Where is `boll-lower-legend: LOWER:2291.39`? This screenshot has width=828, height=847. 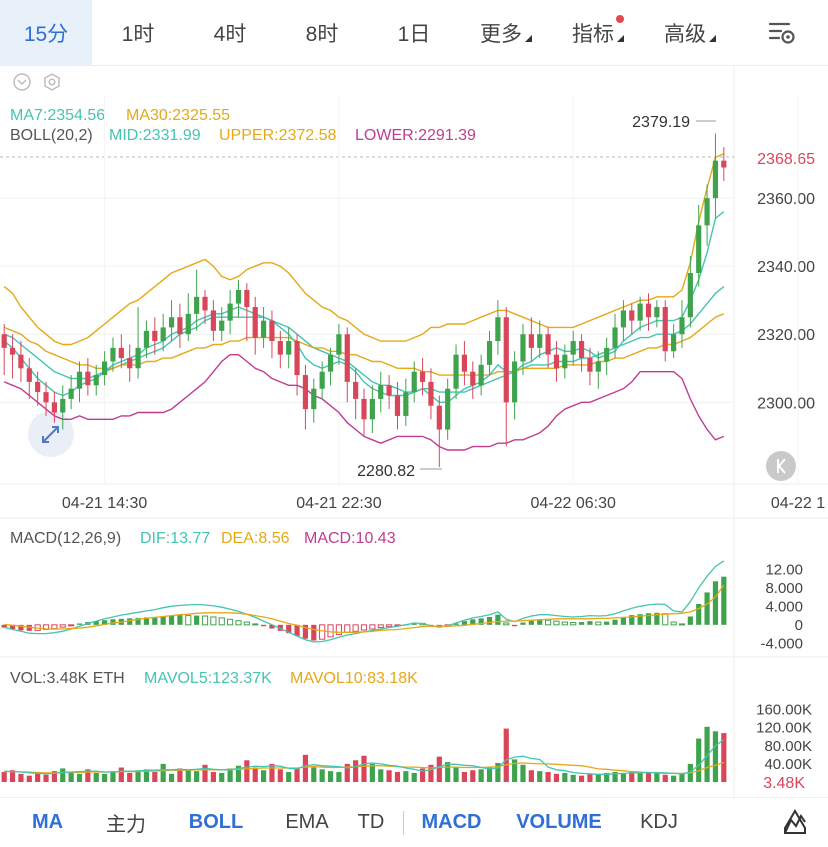
boll-lower-legend: LOWER:2291.39 is located at coordinates (415, 135).